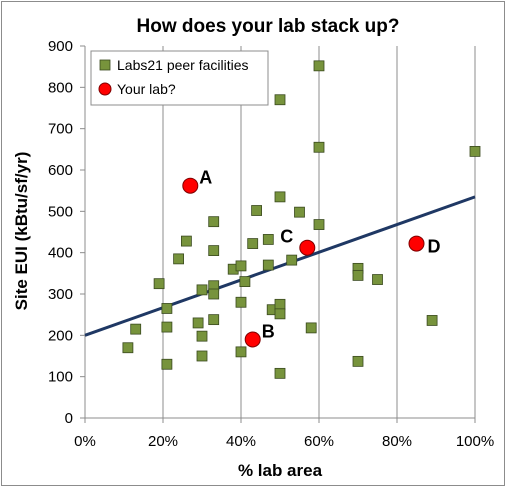  I want to click on x-tick-label: 100%, so click(475, 441).